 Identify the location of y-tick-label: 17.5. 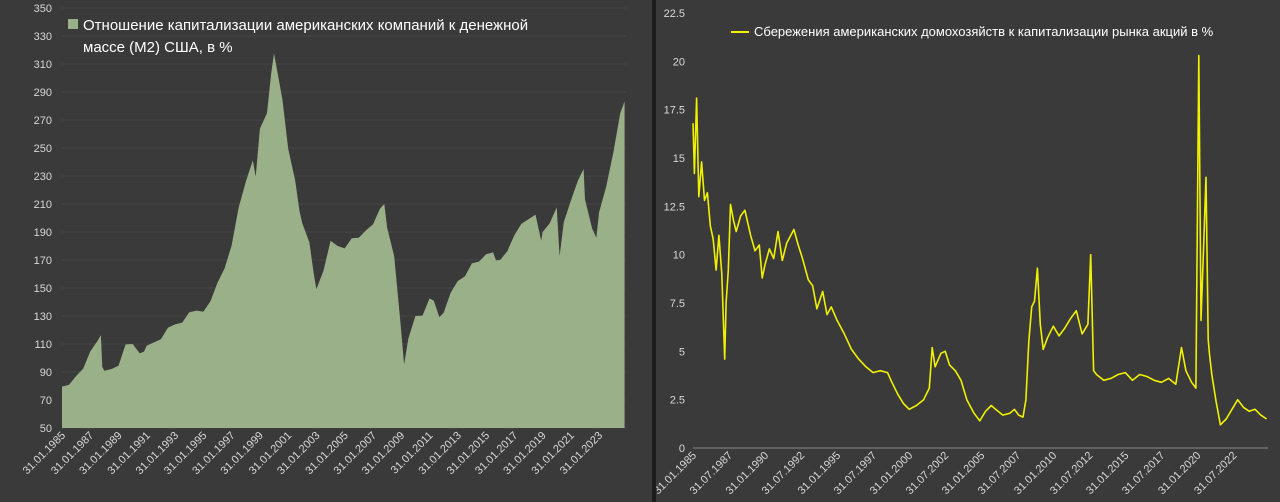
(674, 111).